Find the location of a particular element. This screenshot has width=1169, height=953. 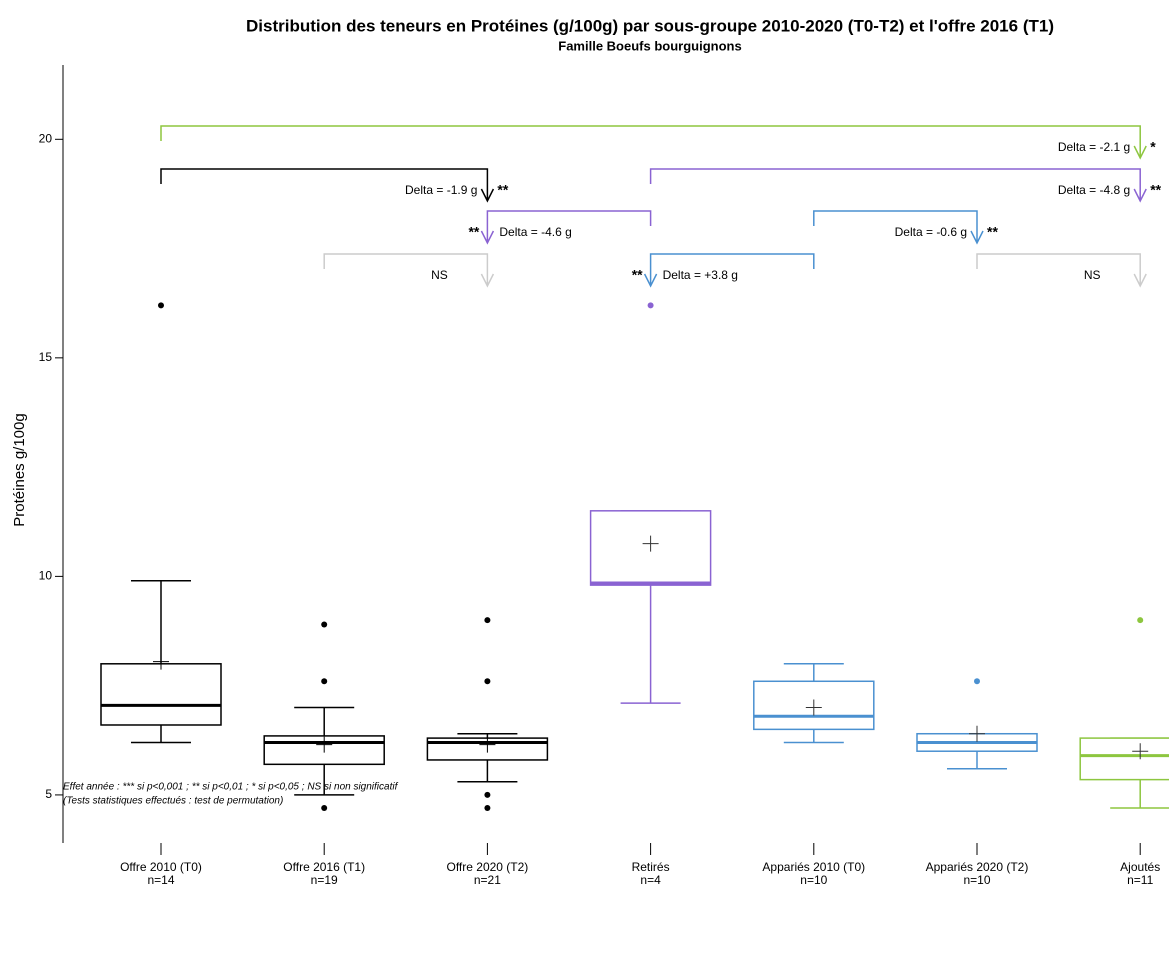

n-label: n=11 is located at coordinates (1140, 880).